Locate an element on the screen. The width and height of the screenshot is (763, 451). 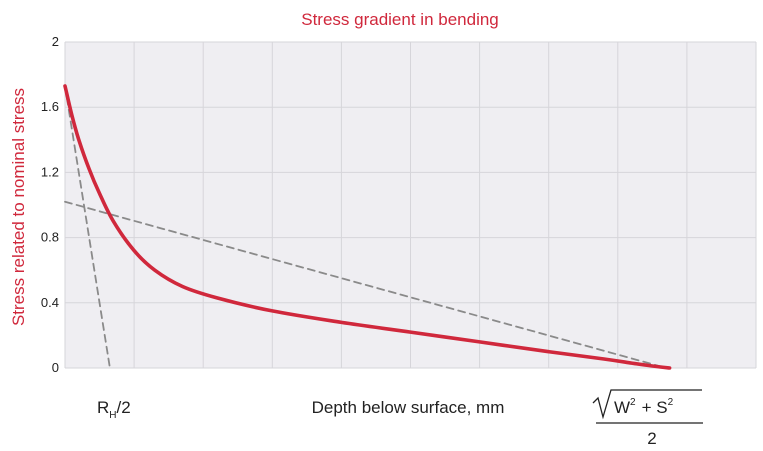
x-axis-label: Depth below surface, mm is located at coordinates (408, 407).